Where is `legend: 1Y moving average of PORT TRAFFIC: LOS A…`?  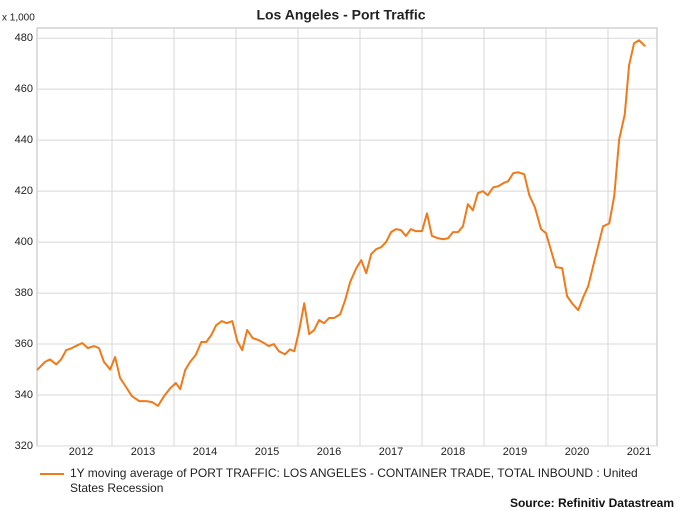
legend: 1Y moving average of PORT TRAFFIC: LOS A… is located at coordinates (350, 481).